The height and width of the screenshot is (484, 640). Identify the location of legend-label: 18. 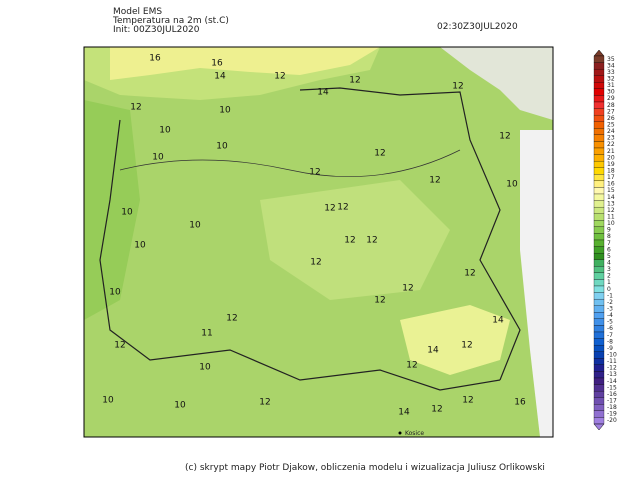
(611, 171).